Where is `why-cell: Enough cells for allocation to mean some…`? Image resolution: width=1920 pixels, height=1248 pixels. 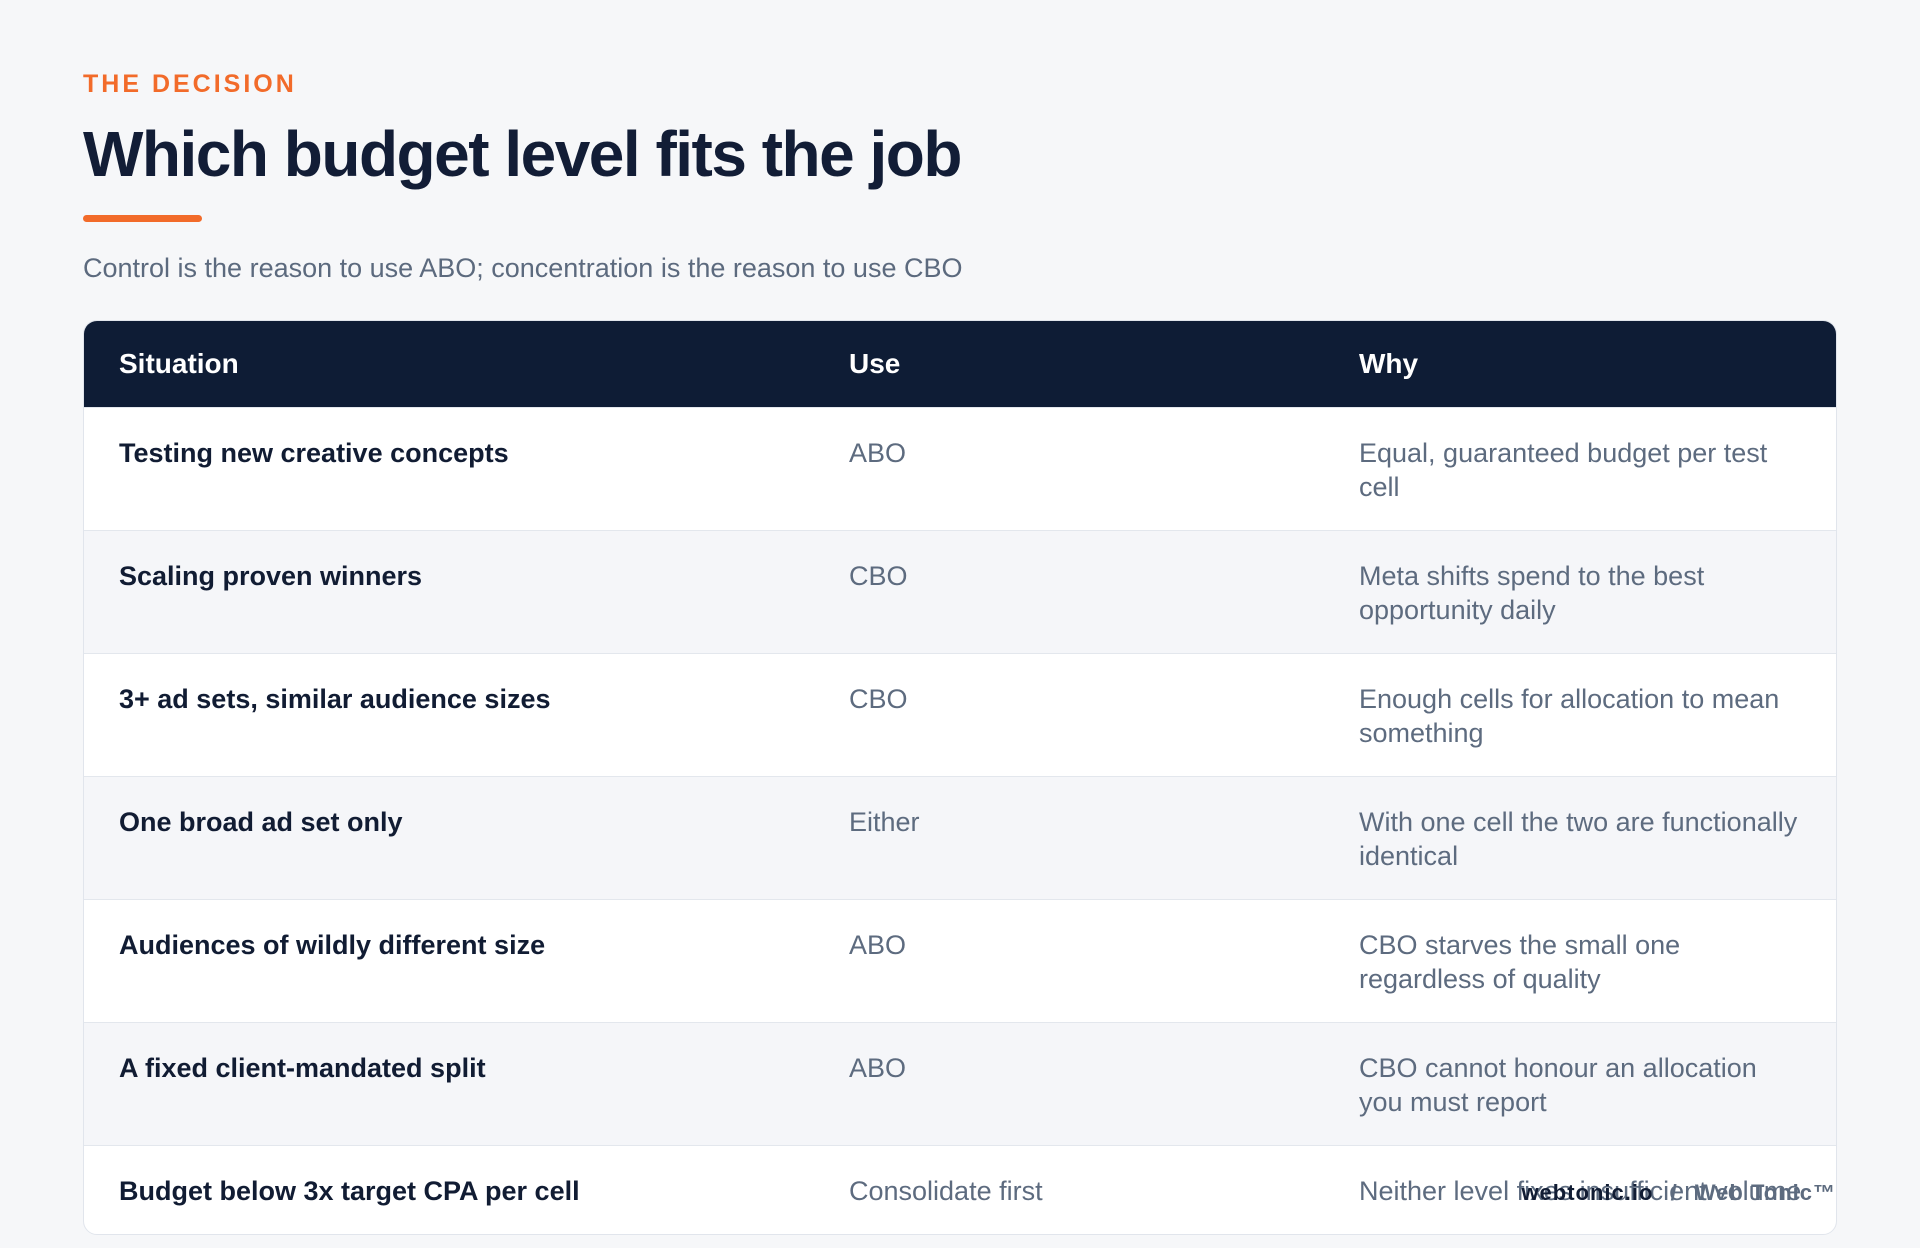
why-cell: Enough cells for allocation to mean some… is located at coordinates (1569, 716).